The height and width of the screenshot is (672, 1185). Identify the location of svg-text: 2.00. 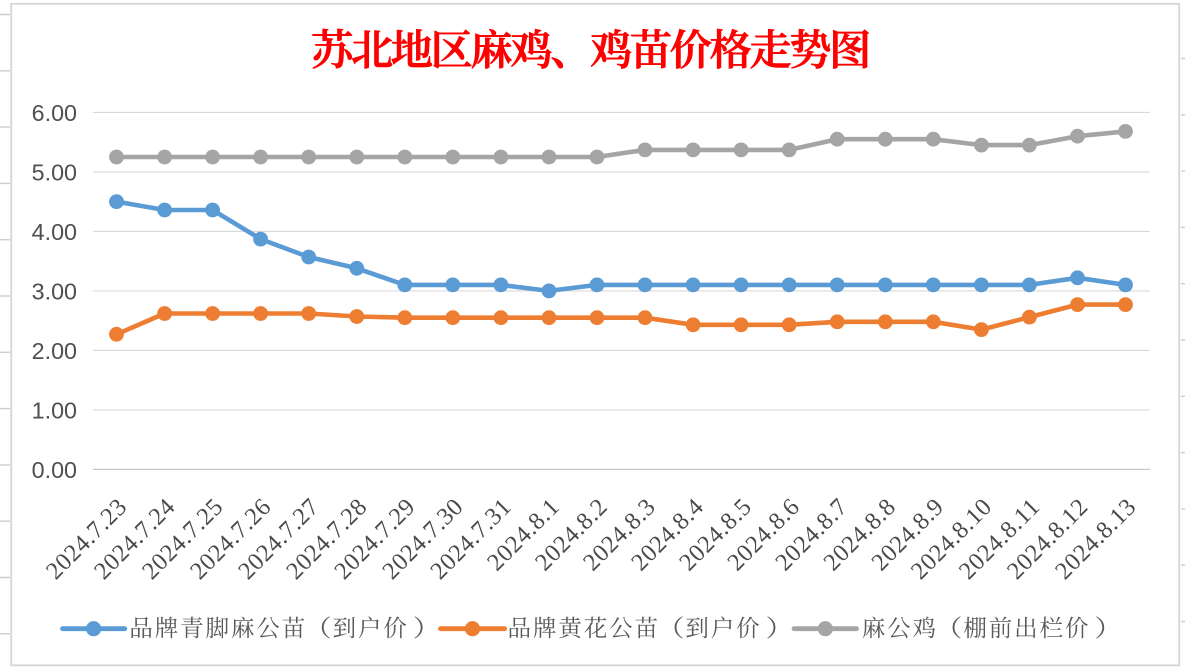
(54, 351).